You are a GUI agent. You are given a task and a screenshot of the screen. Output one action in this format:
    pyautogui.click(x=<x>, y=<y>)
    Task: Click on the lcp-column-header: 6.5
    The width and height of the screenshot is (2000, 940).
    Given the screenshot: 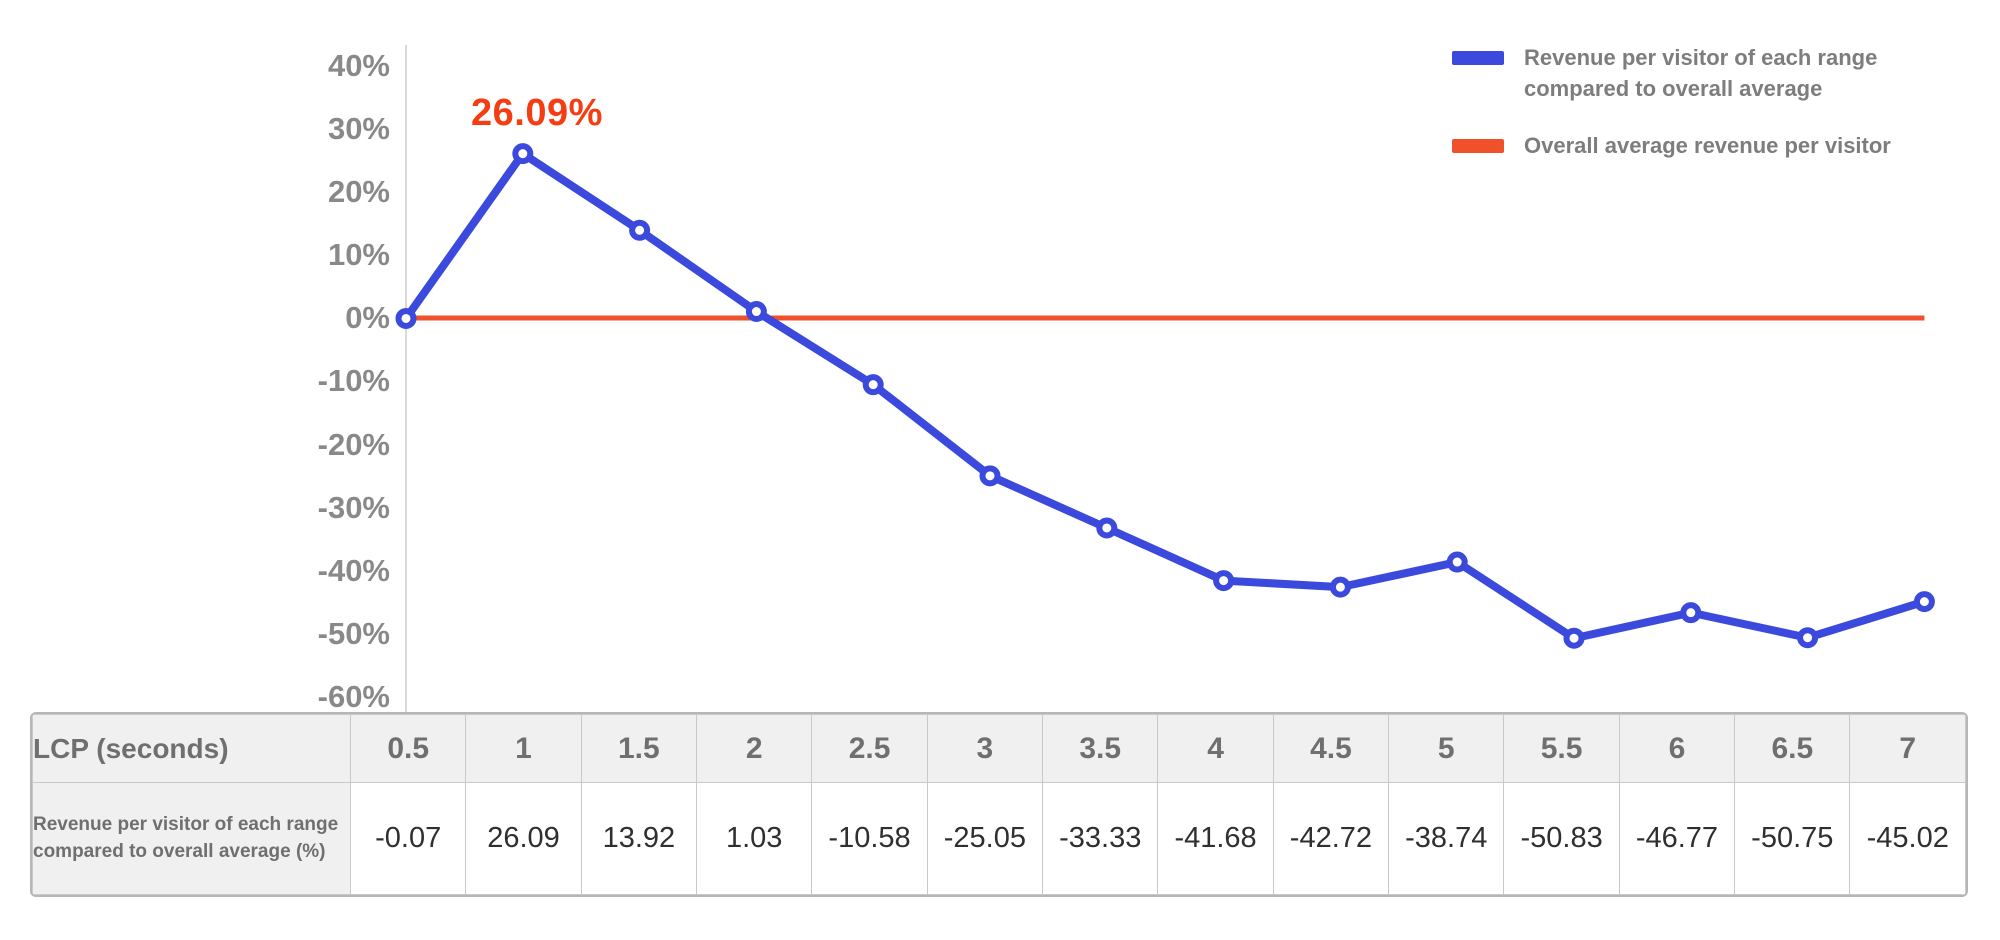 What is the action you would take?
    pyautogui.click(x=1792, y=748)
    